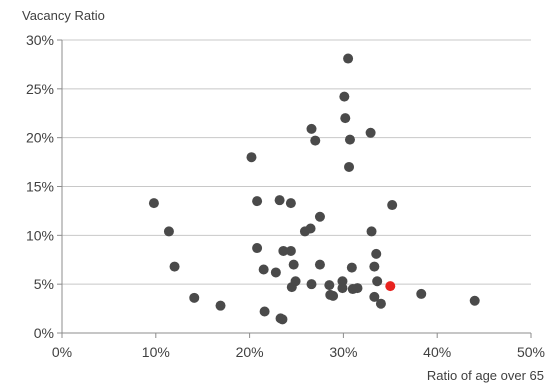  Describe the element at coordinates (40, 89) in the screenshot. I see `y-tick-label: 25%` at that location.